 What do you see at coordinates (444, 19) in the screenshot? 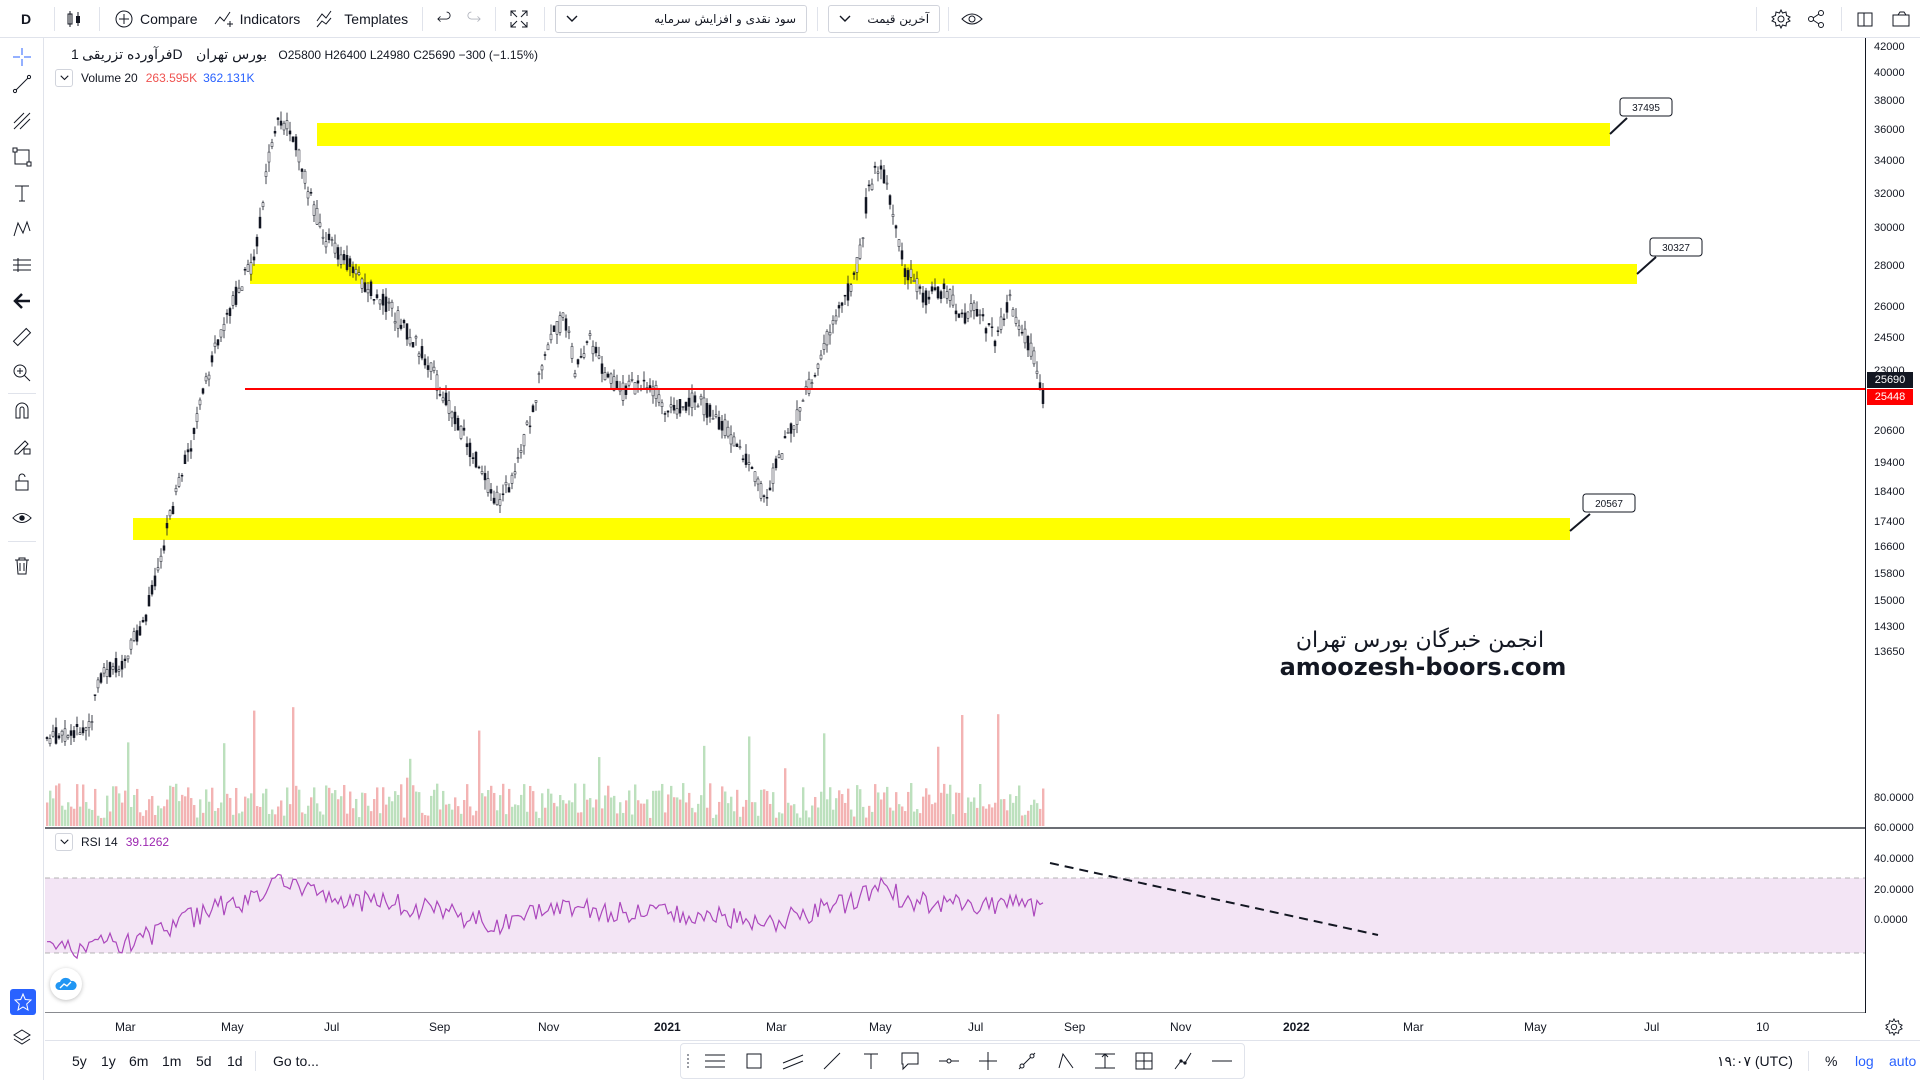
I see `undo-button` at bounding box center [444, 19].